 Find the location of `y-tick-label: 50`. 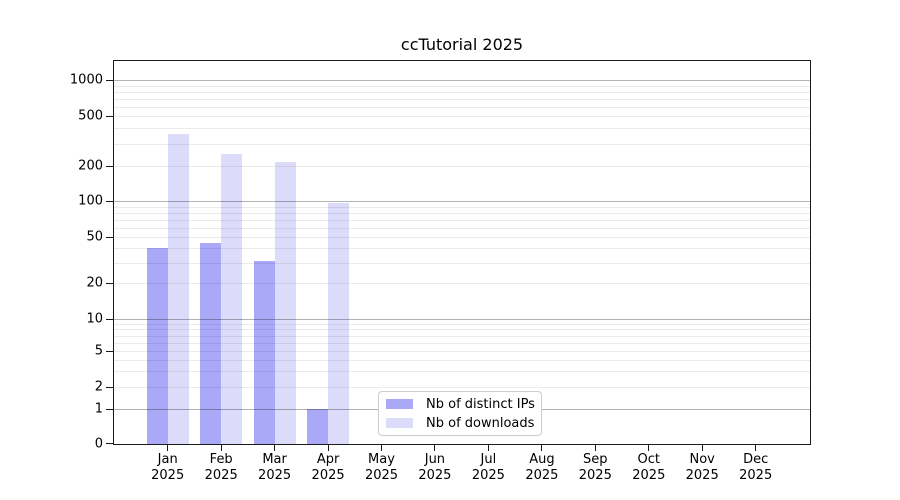

y-tick-label: 50 is located at coordinates (94, 237).